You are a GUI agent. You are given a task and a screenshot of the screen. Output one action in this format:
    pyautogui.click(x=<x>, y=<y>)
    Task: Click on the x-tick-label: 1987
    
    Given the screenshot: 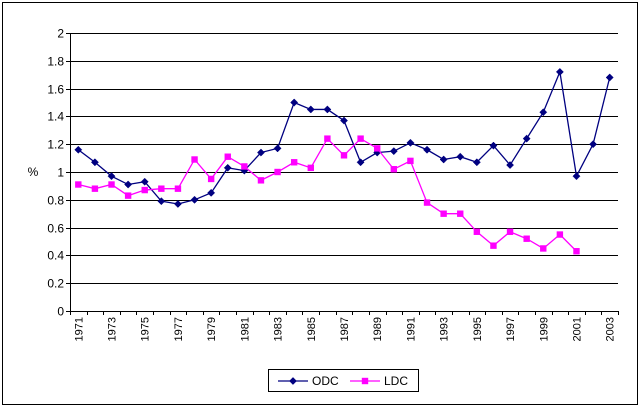 What is the action you would take?
    pyautogui.click(x=345, y=329)
    